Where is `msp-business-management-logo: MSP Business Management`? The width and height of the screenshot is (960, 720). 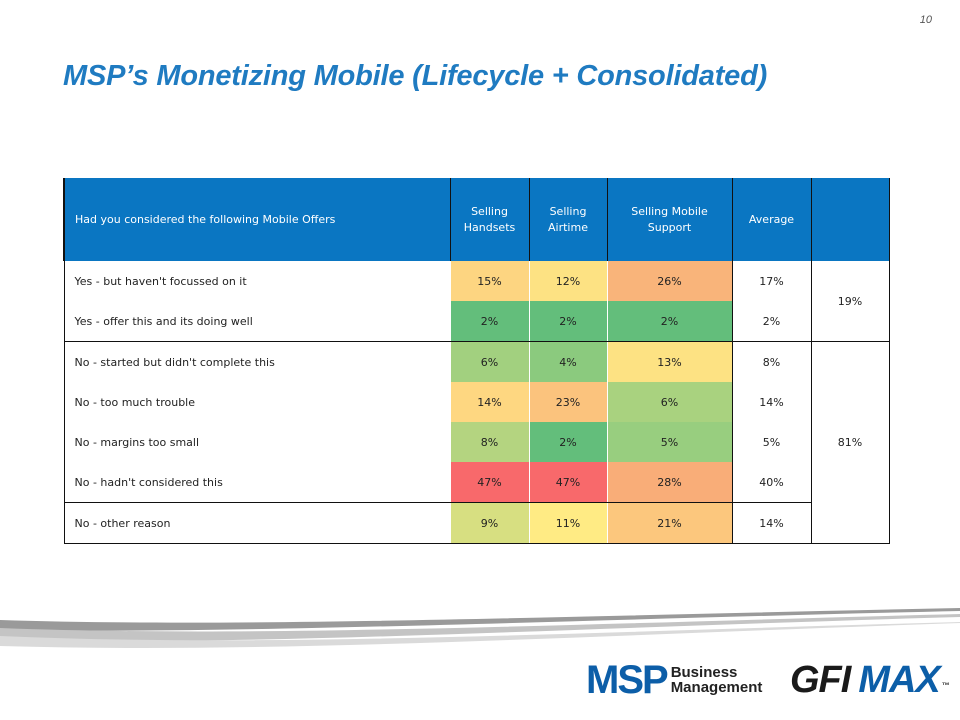
msp-business-management-logo: MSP Business Management is located at coordinates (674, 680).